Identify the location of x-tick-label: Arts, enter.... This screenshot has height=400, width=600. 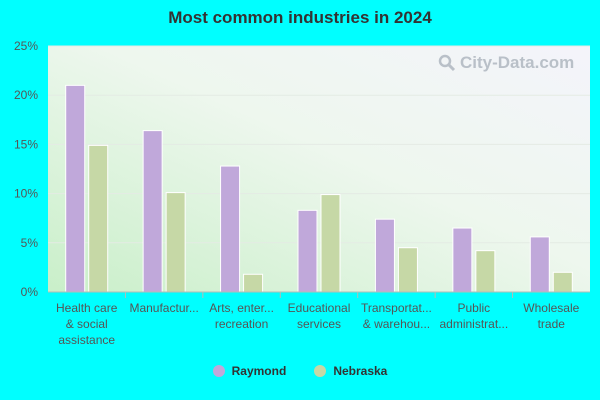
(241, 308).